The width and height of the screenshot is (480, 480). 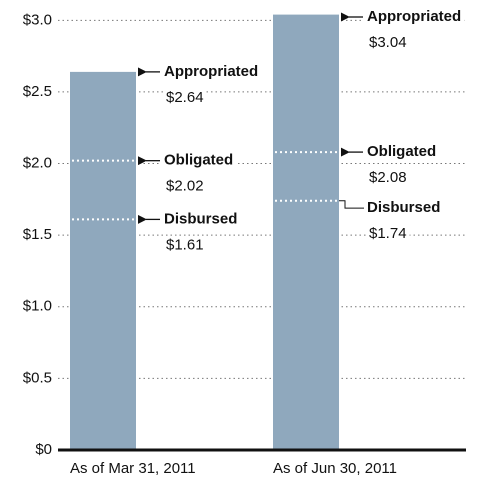 I want to click on y-tick-label: $0.5, so click(x=37, y=377).